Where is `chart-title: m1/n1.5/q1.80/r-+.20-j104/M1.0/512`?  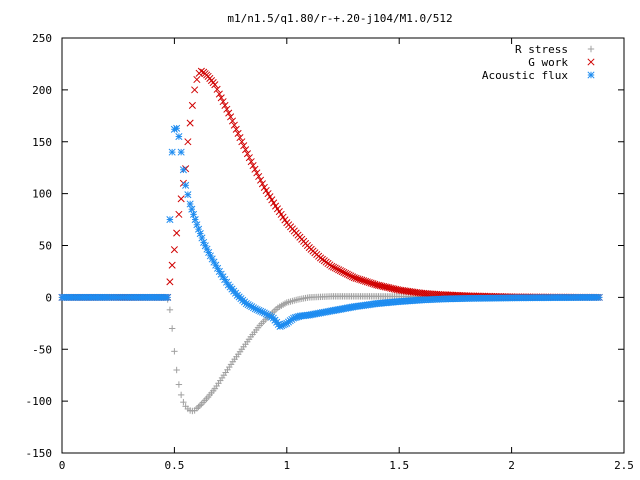 chart-title: m1/n1.5/q1.80/r-+.20-j104/M1.0/512 is located at coordinates (339, 18).